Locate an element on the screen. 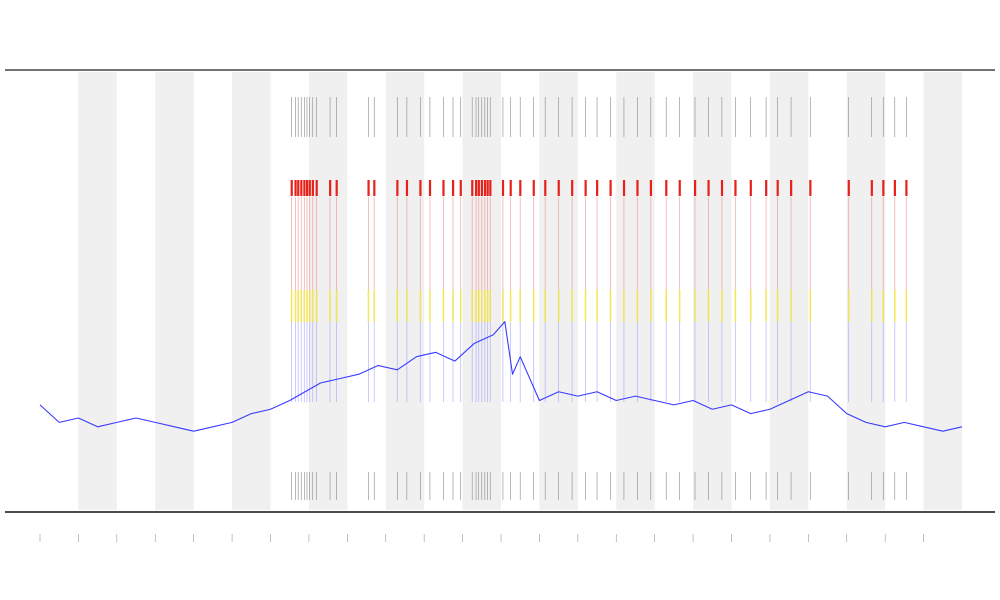 This screenshot has width=1000, height=600. x-axis-ticks is located at coordinates (481, 538).